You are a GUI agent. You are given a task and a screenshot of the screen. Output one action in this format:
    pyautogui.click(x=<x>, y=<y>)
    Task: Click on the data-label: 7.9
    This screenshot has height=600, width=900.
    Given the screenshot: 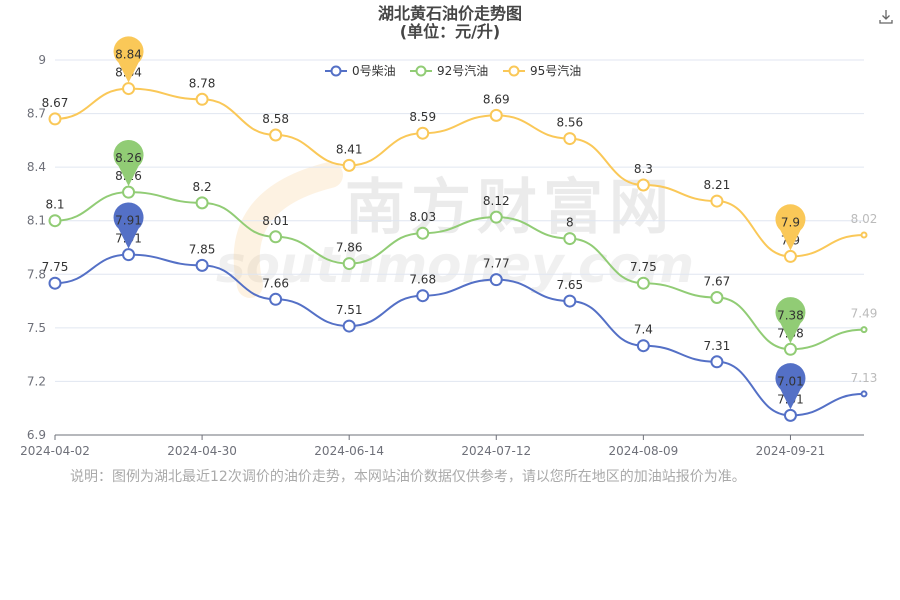 What is the action you would take?
    pyautogui.click(x=790, y=240)
    